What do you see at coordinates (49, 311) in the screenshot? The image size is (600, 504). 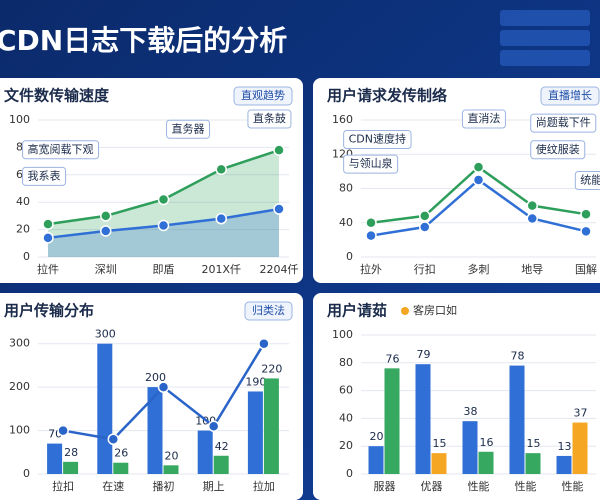 I see `chart-title: 用户传输分布` at bounding box center [49, 311].